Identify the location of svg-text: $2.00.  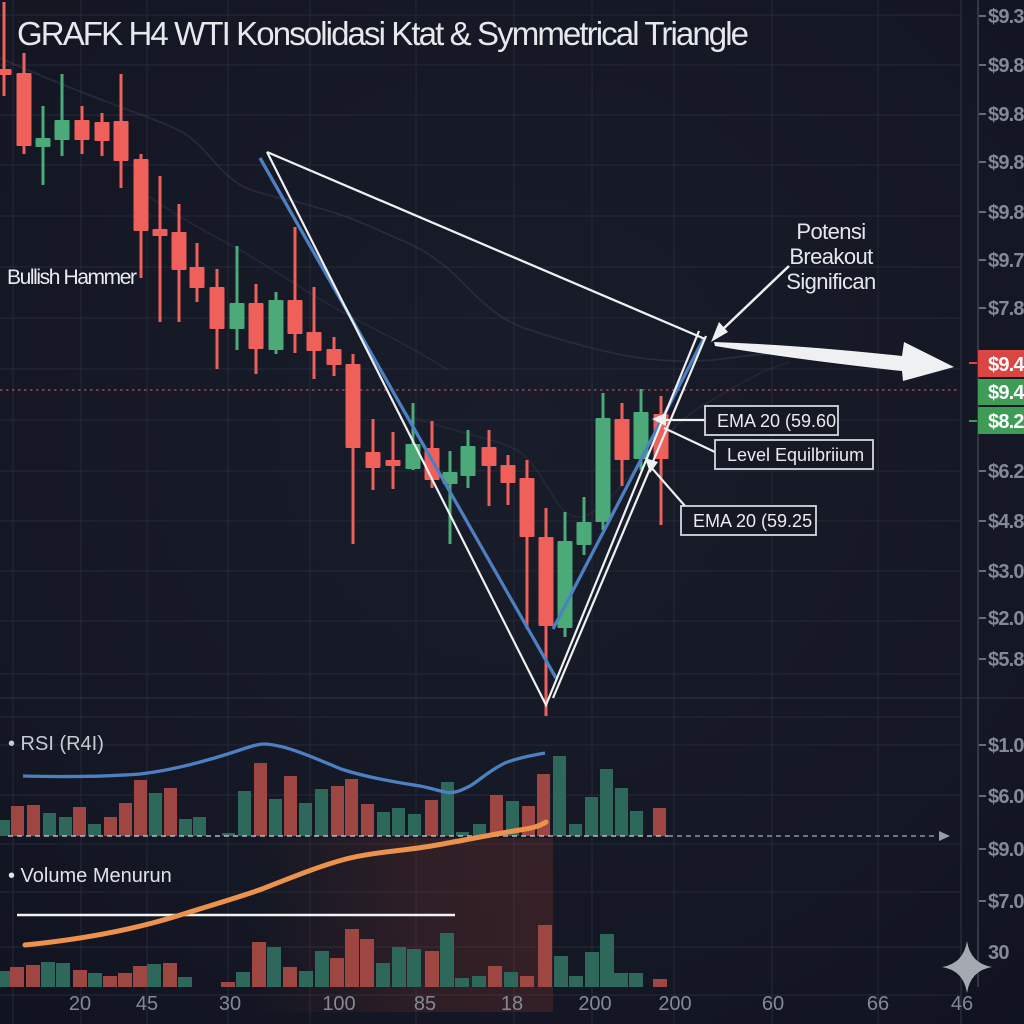
(1006, 619).